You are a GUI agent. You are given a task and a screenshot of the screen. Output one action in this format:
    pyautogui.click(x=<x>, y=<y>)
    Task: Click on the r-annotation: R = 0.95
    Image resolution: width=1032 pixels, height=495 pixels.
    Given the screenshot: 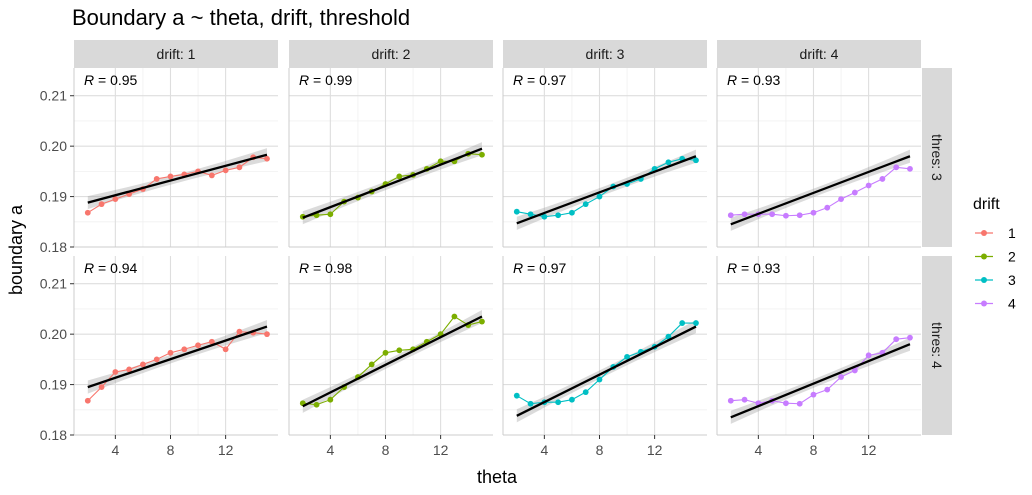 What is the action you would take?
    pyautogui.click(x=111, y=80)
    